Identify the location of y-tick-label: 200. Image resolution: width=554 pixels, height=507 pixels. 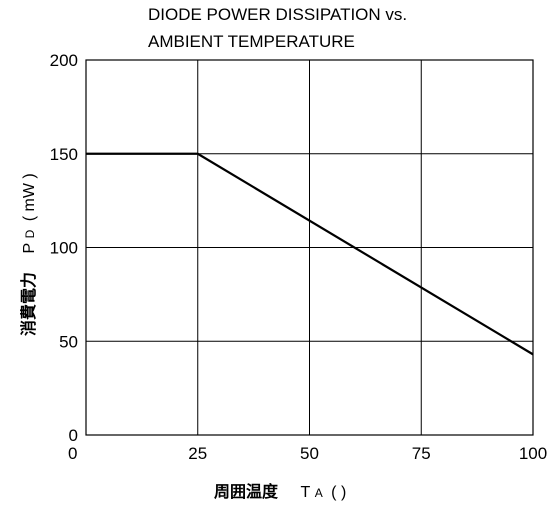
(64, 60).